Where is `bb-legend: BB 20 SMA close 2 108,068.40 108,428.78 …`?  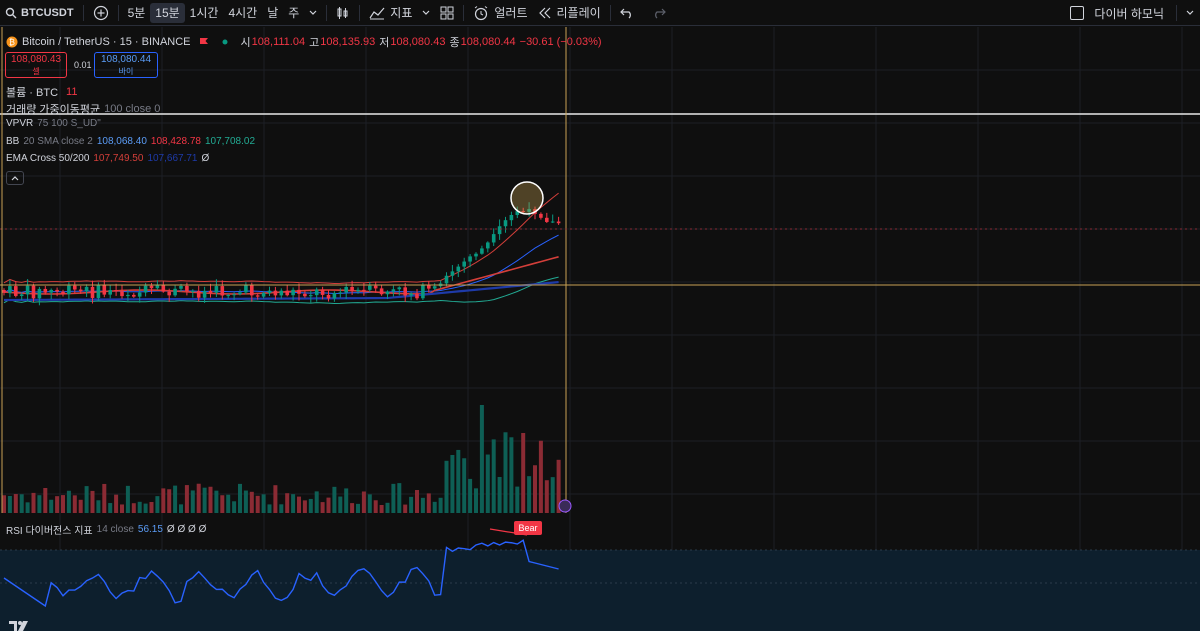
bb-legend: BB 20 SMA close 2 108,068.40 108,428.78 … is located at coordinates (132, 141).